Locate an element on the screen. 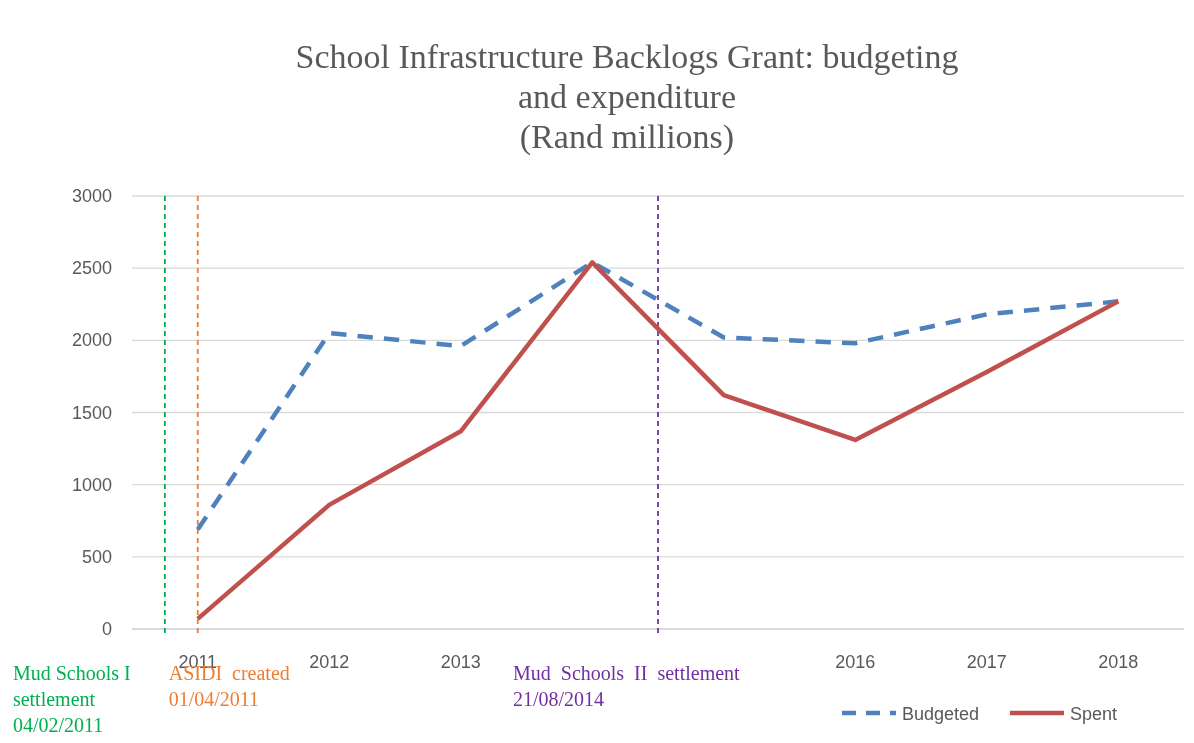 The width and height of the screenshot is (1194, 743). chart-subtitle: (Rand millions) is located at coordinates (627, 137).